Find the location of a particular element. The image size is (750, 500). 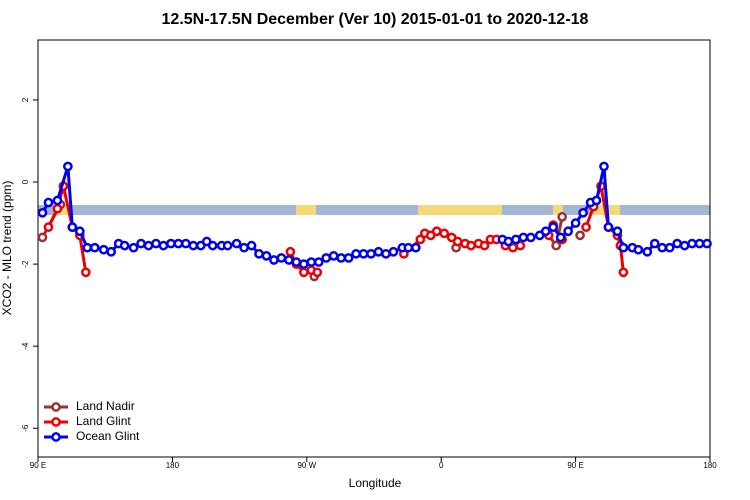

legend-label: Ocean Glint is located at coordinates (108, 436).